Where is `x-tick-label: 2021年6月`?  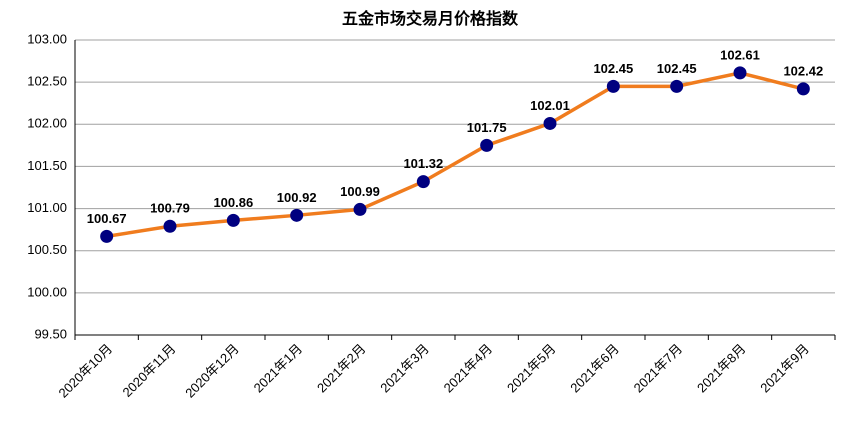
x-tick-label: 2021年6月 is located at coordinates (594, 368).